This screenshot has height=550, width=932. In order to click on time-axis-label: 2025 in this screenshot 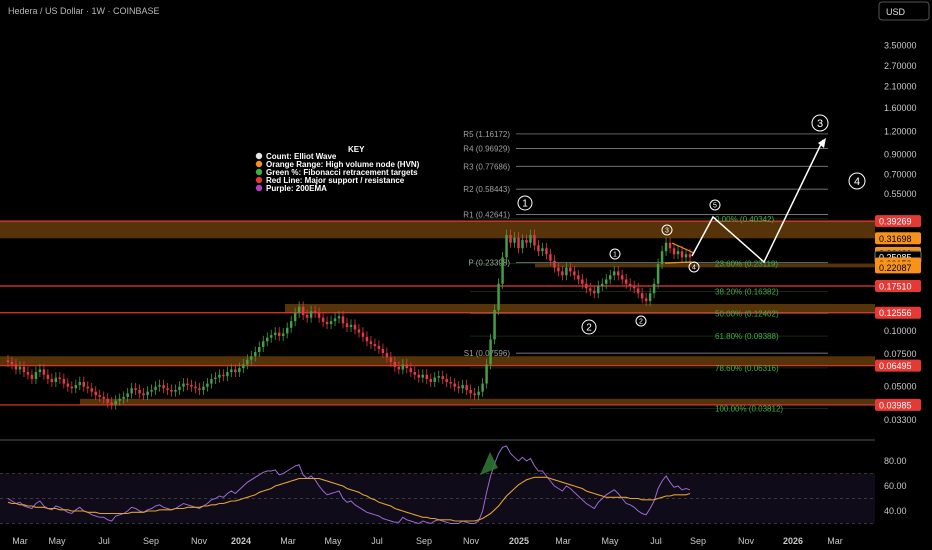, I will do `click(519, 541)`.